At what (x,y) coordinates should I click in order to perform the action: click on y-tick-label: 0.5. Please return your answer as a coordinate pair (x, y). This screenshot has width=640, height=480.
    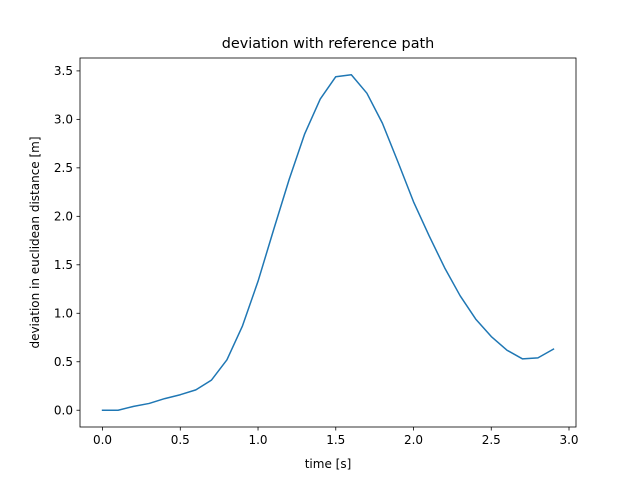
    Looking at the image, I should click on (63, 362).